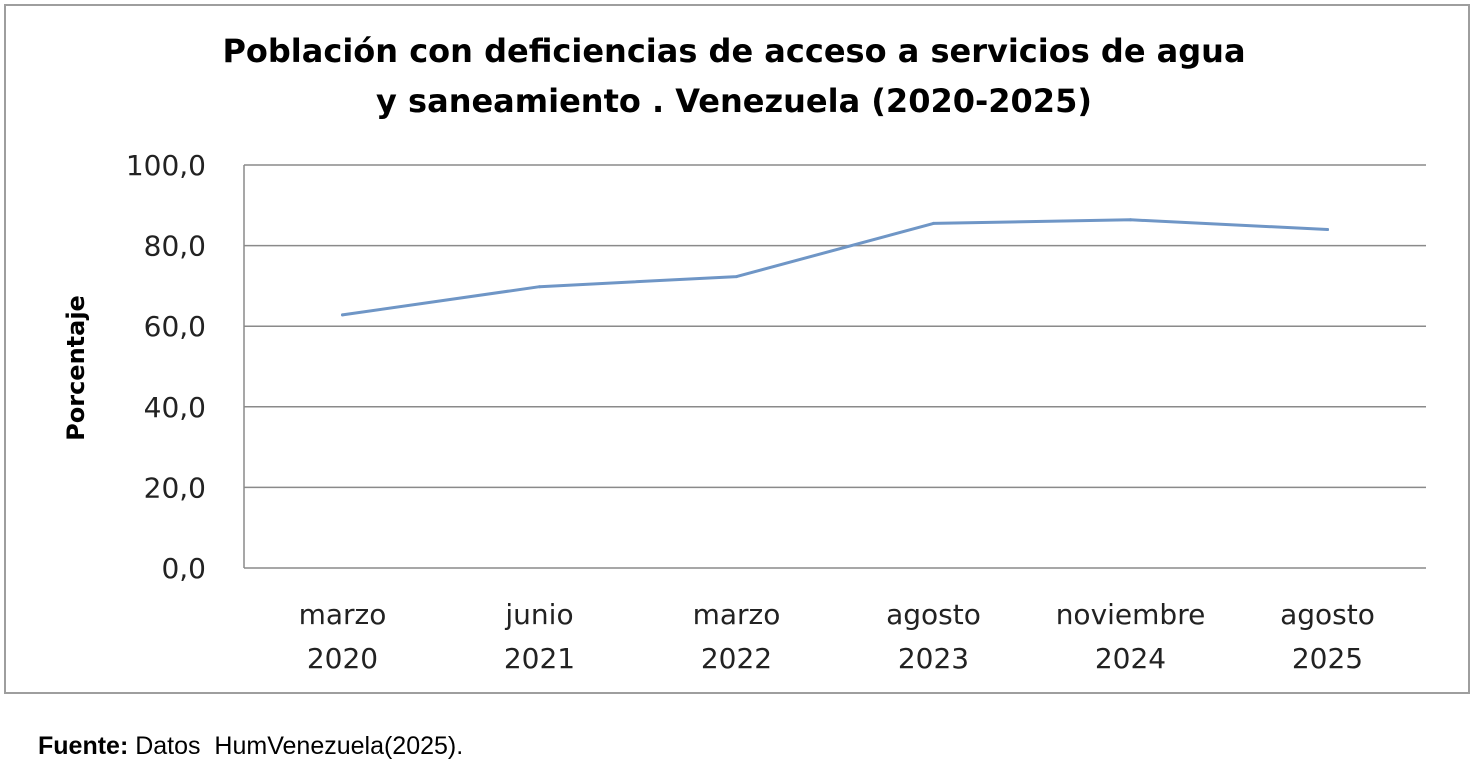 This screenshot has width=1478, height=778. I want to click on x-tick-label: 2021, so click(539, 658).